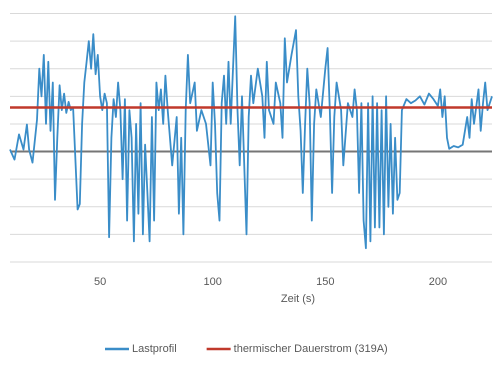 This screenshot has height=367, width=493. I want to click on x-tick-label: 50, so click(100, 282).